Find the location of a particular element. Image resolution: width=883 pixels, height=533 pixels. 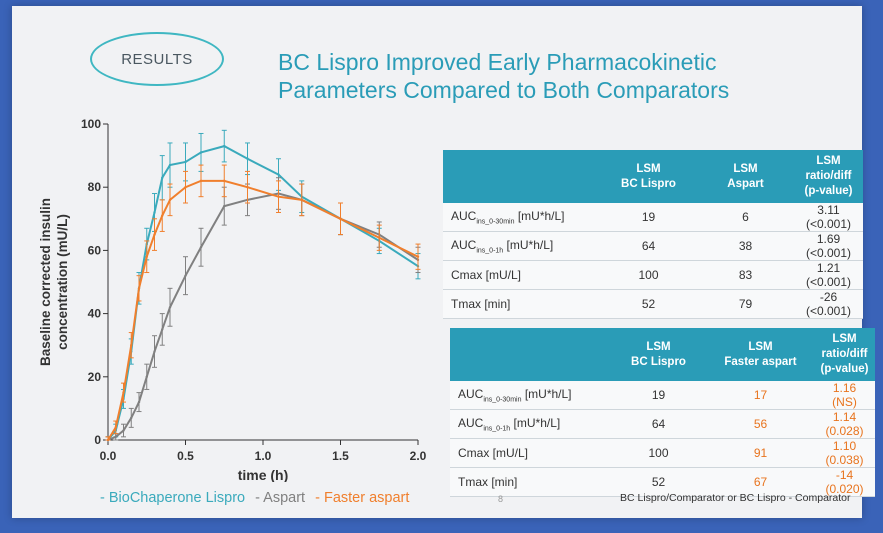

title-line-2: Parameters Compared to Both Comparators is located at coordinates (504, 90).